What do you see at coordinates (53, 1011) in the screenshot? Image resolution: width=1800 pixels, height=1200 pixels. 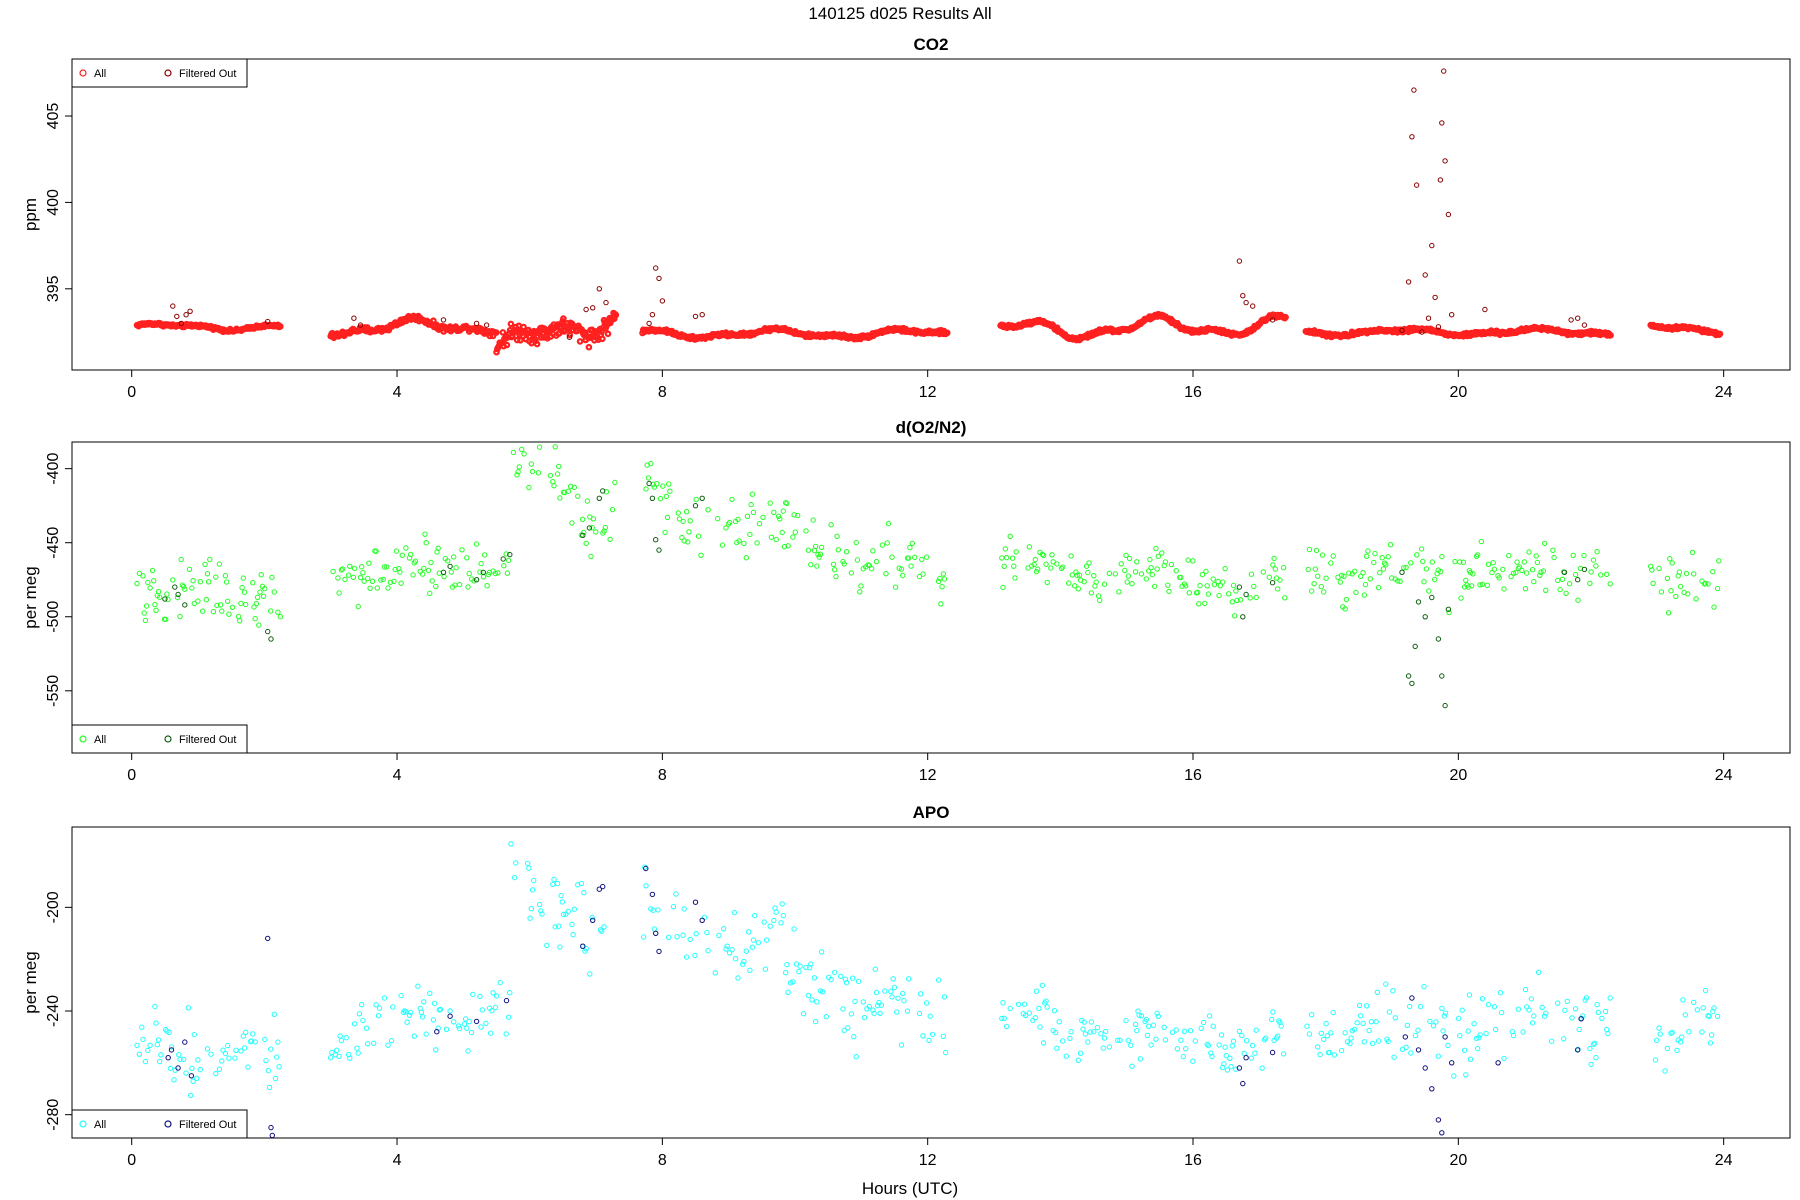 I see `apo-y-tick-label: -240` at bounding box center [53, 1011].